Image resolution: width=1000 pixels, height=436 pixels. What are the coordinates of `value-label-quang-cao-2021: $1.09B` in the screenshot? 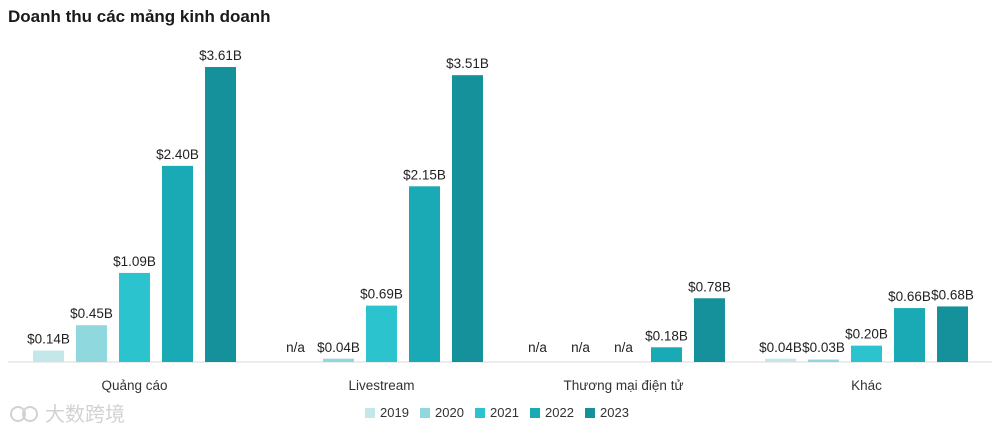 It's located at (134, 261).